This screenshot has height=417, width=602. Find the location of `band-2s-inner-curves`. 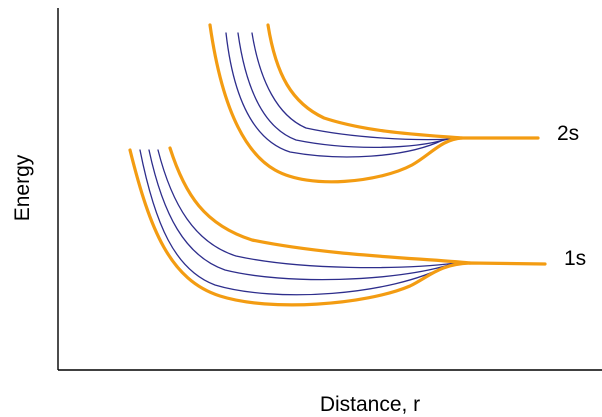

band-2s-inner-curves is located at coordinates (339, 95).